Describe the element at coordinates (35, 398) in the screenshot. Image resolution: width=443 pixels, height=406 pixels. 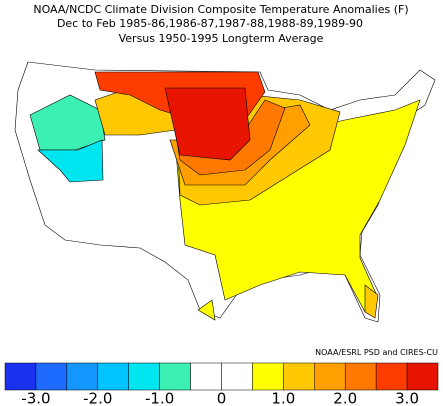
I see `tick-label: -3.0` at that location.